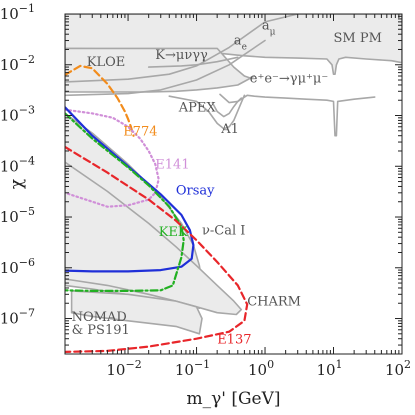  I want to click on y-tick-label: 10⁻², so click(17, 63).